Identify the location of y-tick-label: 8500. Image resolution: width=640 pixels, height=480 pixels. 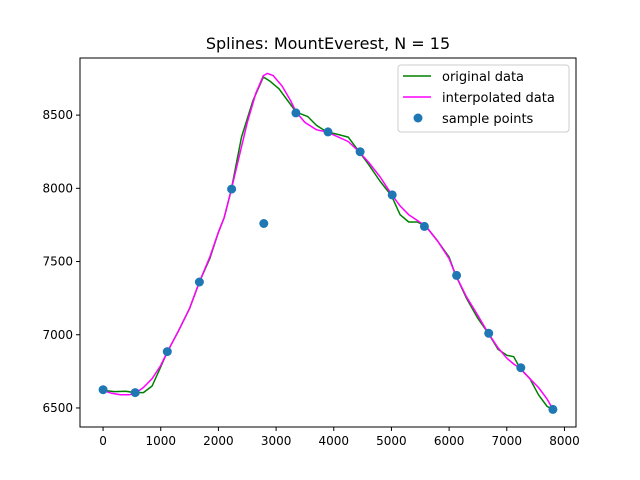
(57, 115).